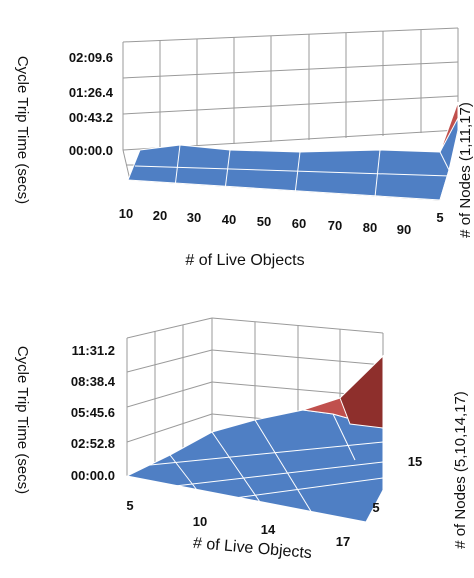  I want to click on chart2-x-tick: 17, so click(343, 541).